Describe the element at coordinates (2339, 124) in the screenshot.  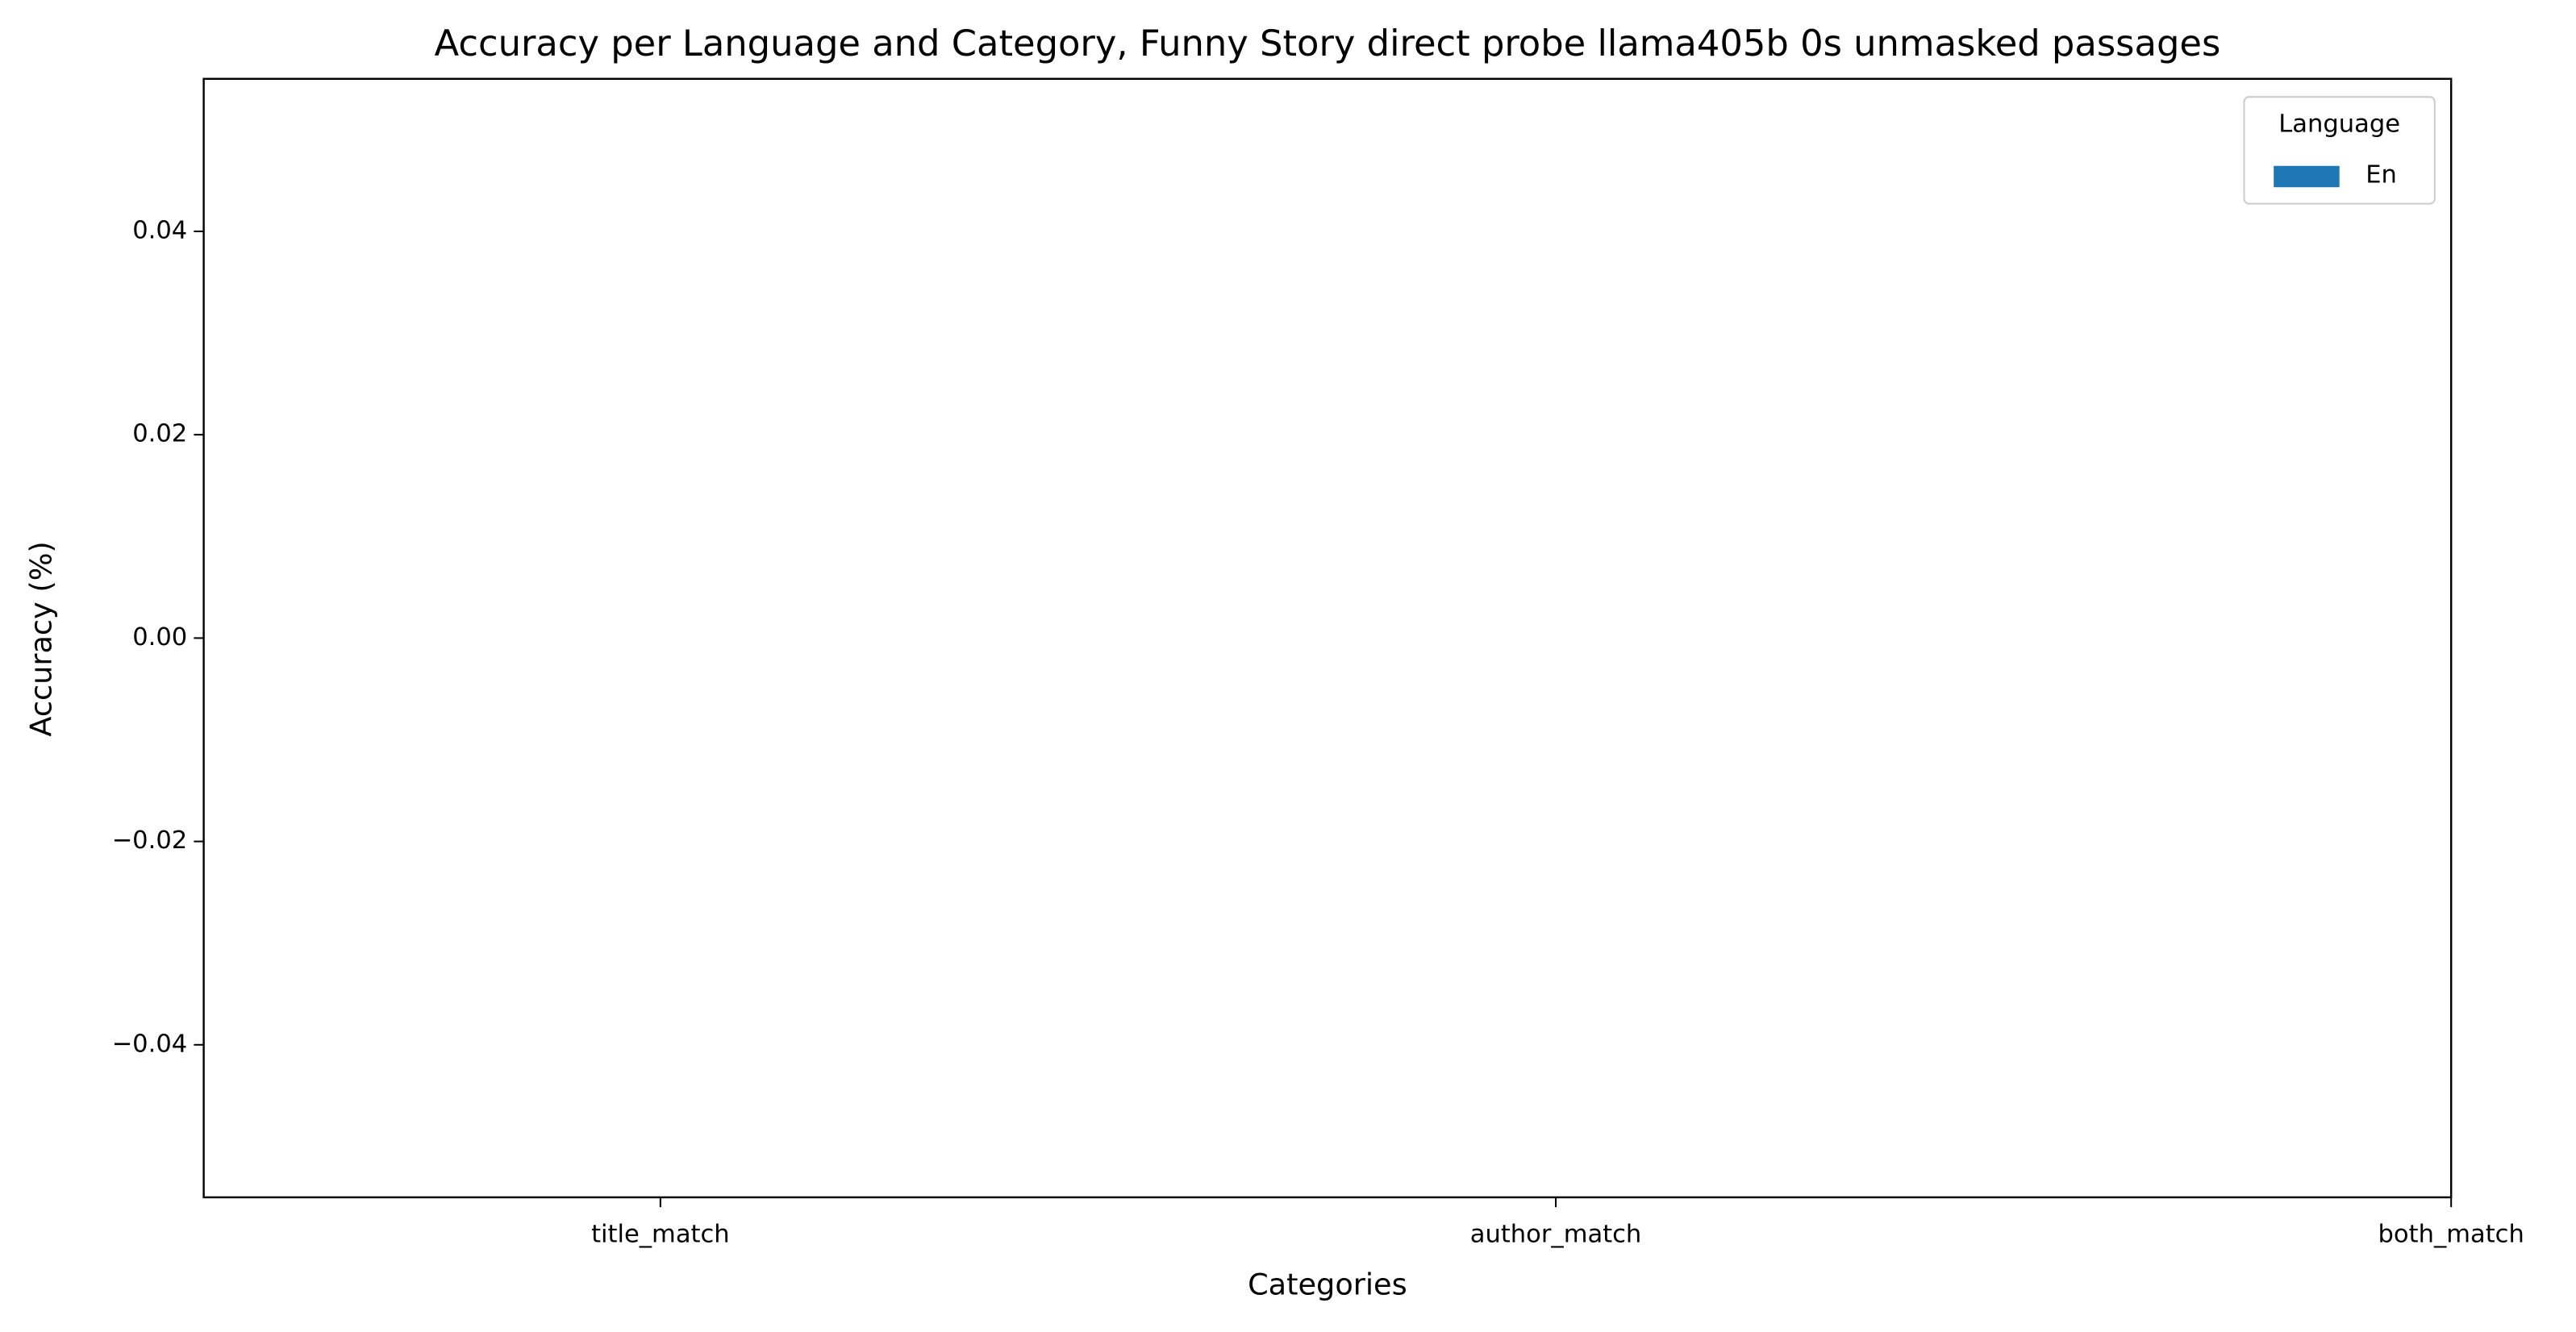
I see `legend-title: Language` at that location.